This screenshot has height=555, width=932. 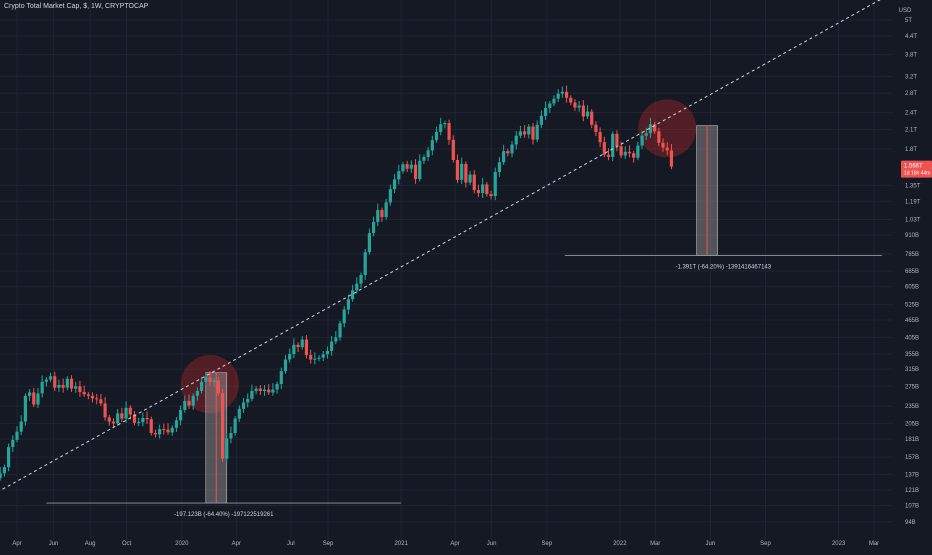 I want to click on price-tick-label: 235B, so click(x=912, y=407).